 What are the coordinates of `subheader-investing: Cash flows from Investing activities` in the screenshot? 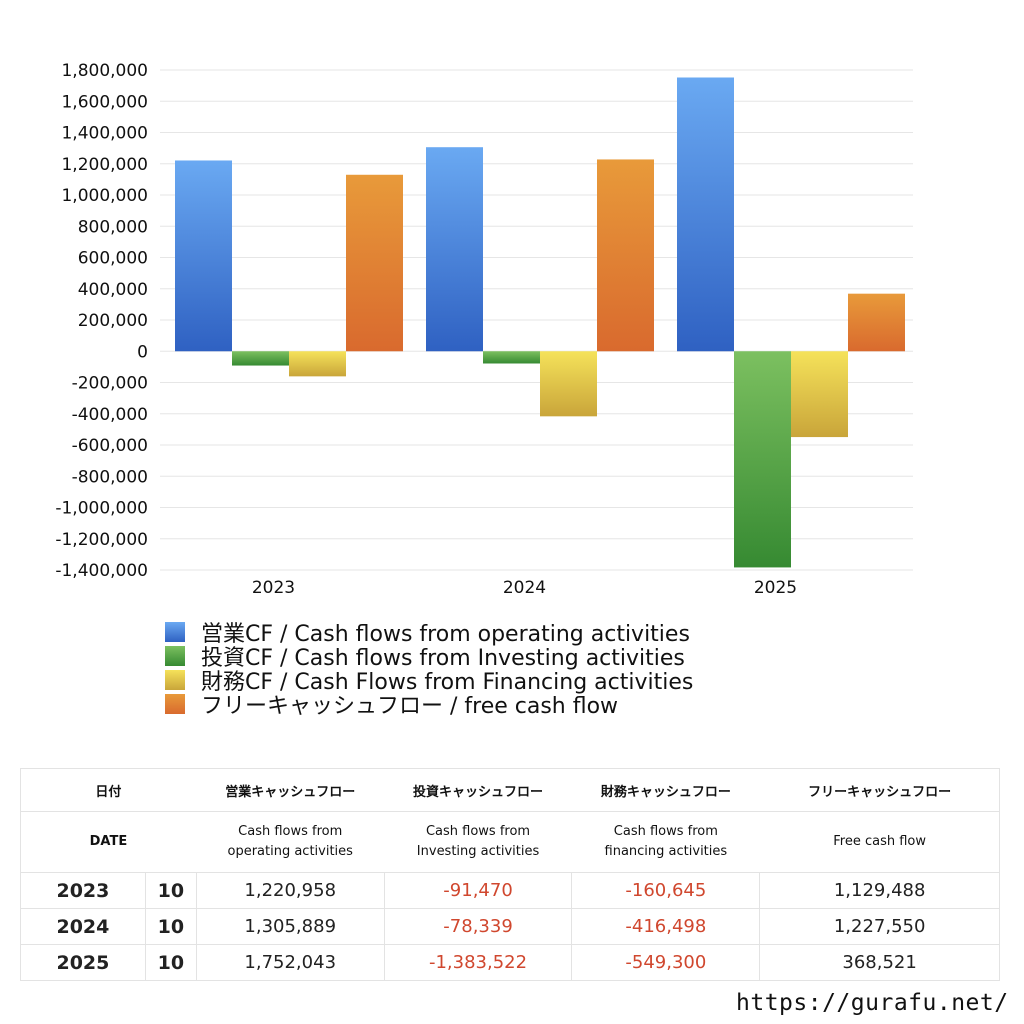 It's located at (478, 842).